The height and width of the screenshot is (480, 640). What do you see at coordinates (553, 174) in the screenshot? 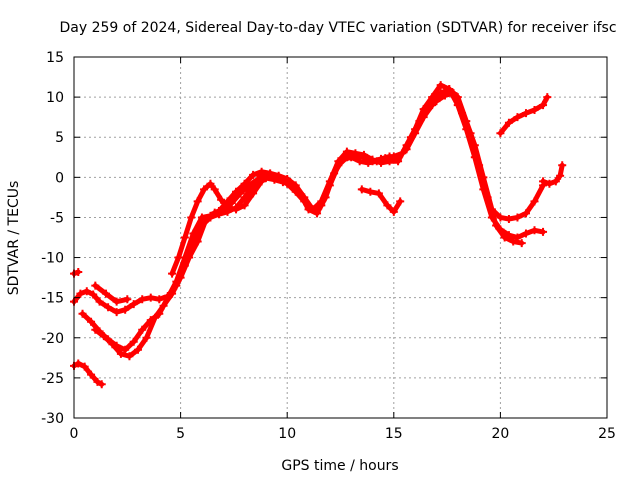
I see `series-track-i` at bounding box center [553, 174].